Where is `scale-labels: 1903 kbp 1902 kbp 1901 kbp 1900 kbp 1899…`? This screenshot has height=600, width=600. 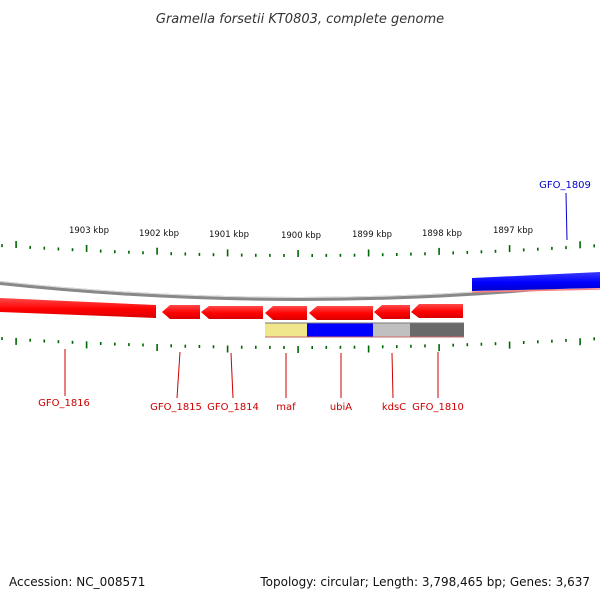
scale-labels: 1903 kbp 1902 kbp 1901 kbp 1900 kbp 1899… is located at coordinates (301, 233).